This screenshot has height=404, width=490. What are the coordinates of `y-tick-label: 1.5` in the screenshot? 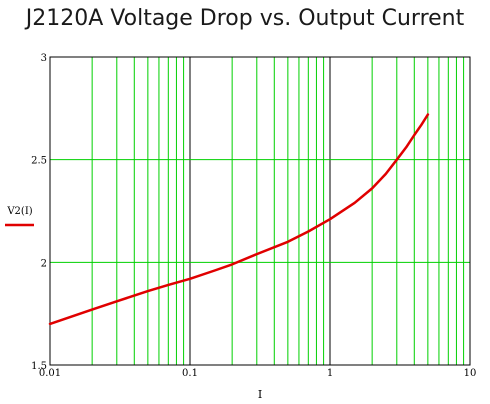 It's located at (39, 366).